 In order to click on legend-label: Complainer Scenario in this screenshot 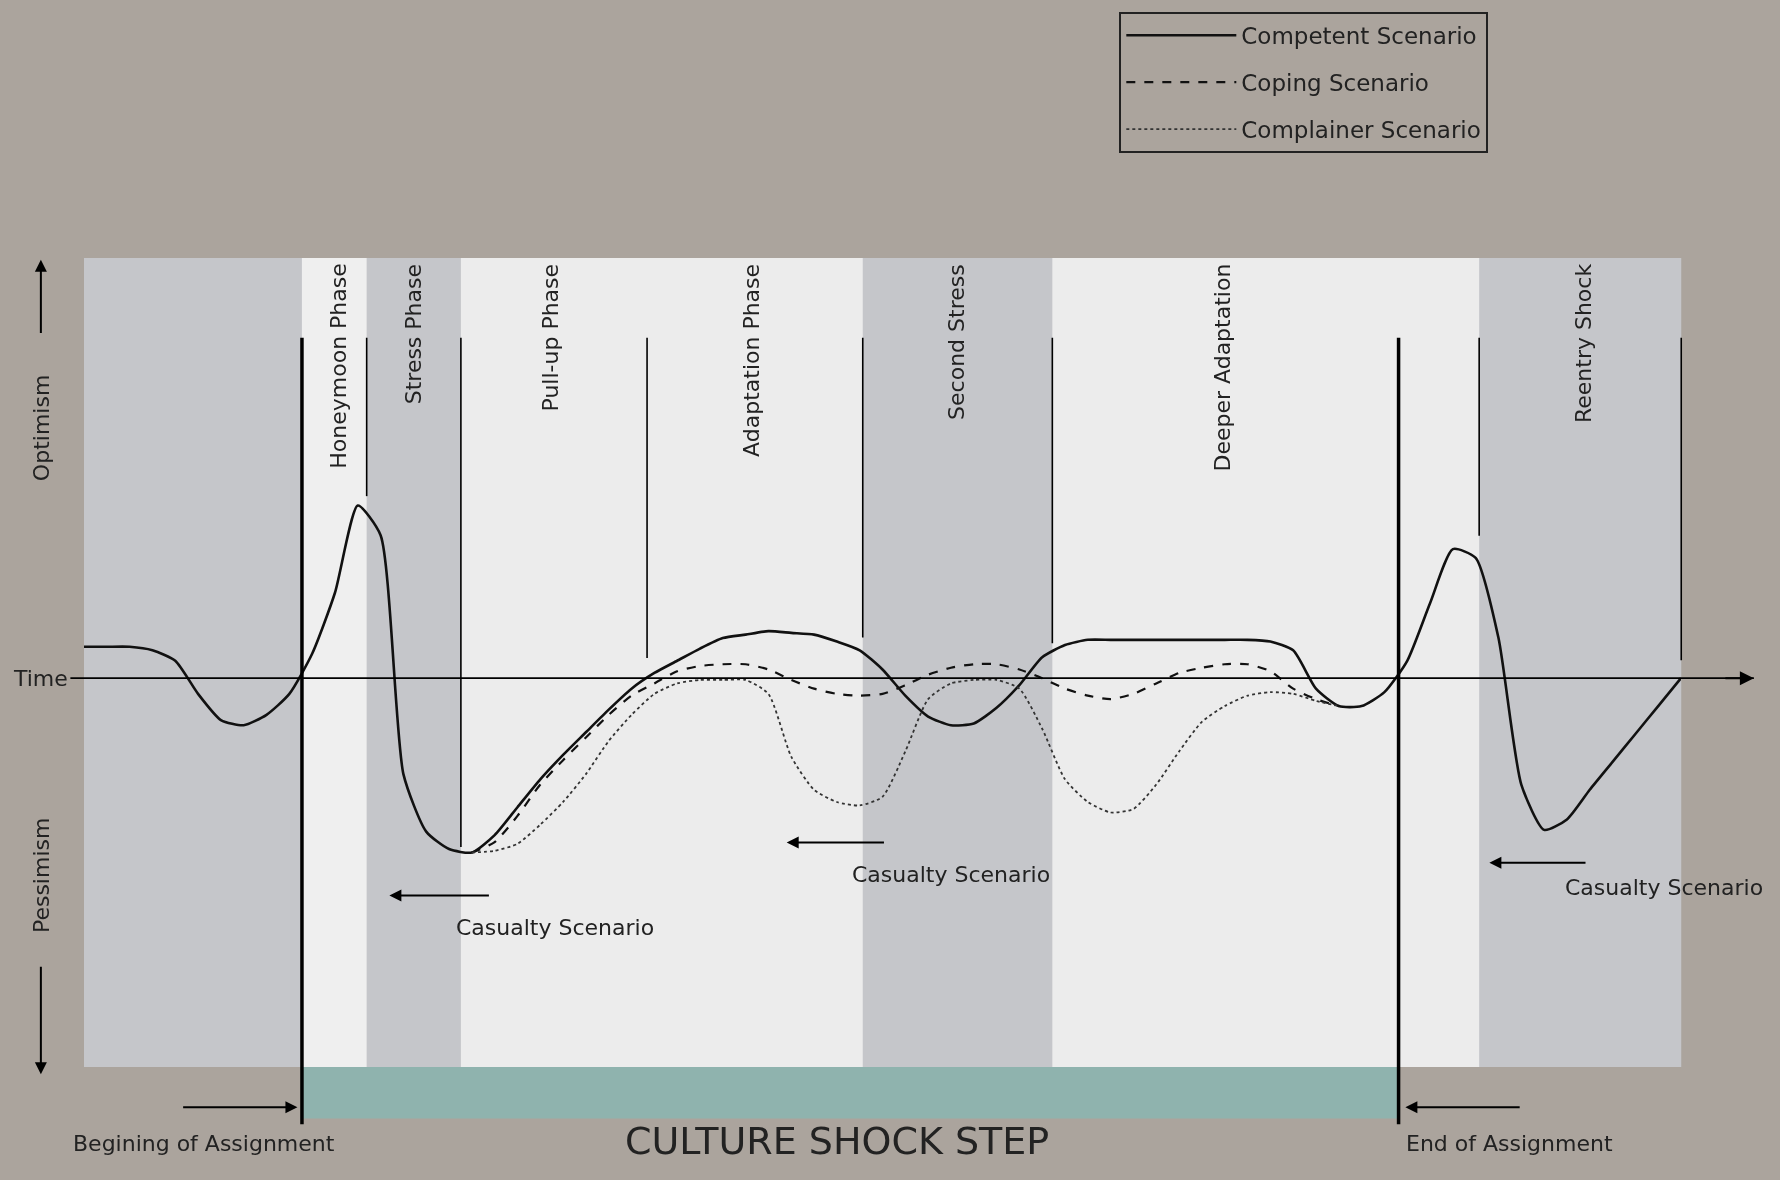, I will do `click(1361, 130)`.